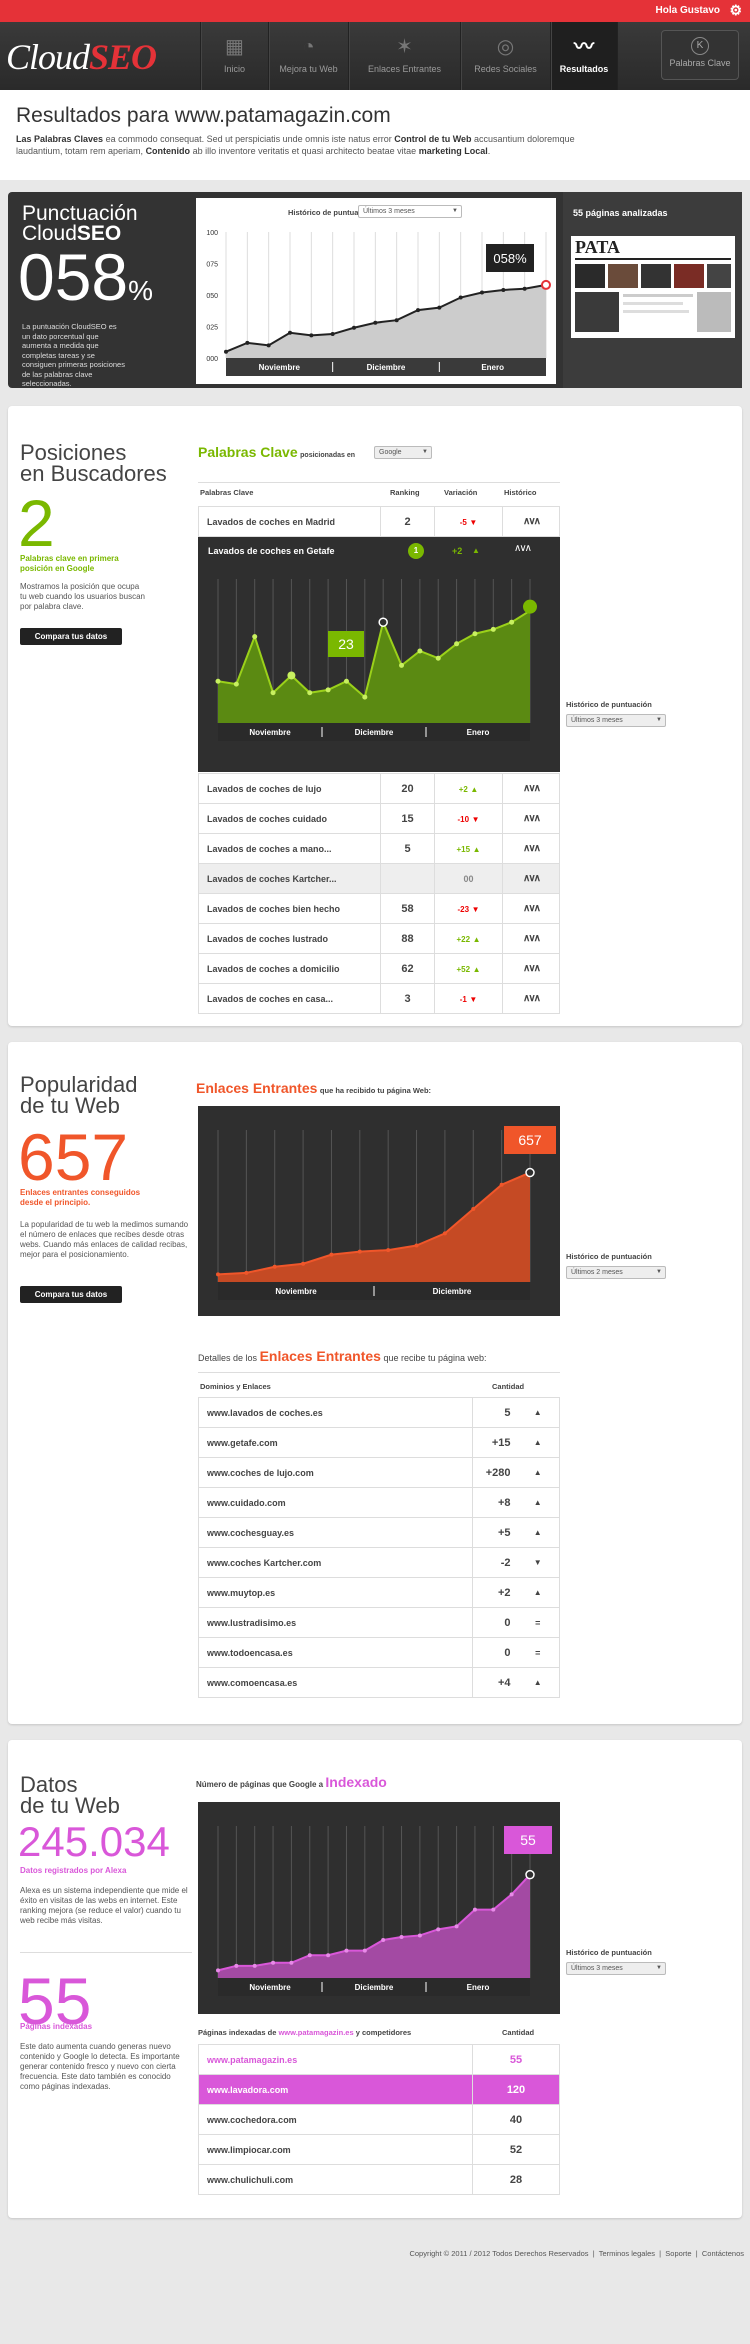  What do you see at coordinates (56, 2026) in the screenshot?
I see `indexed-pages-sub: Páginas indexadas` at bounding box center [56, 2026].